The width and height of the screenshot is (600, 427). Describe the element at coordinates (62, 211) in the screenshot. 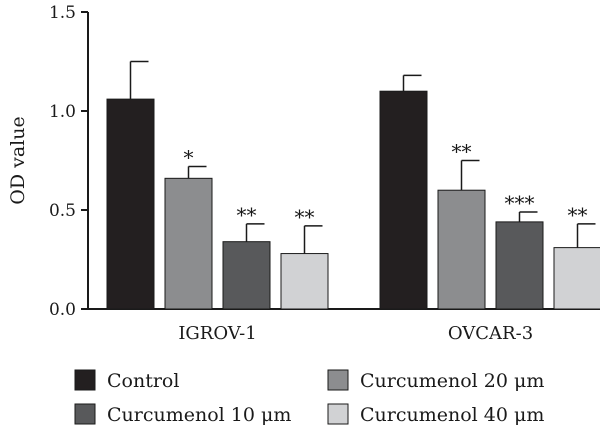

I see `y-tick-label: 0.5` at that location.